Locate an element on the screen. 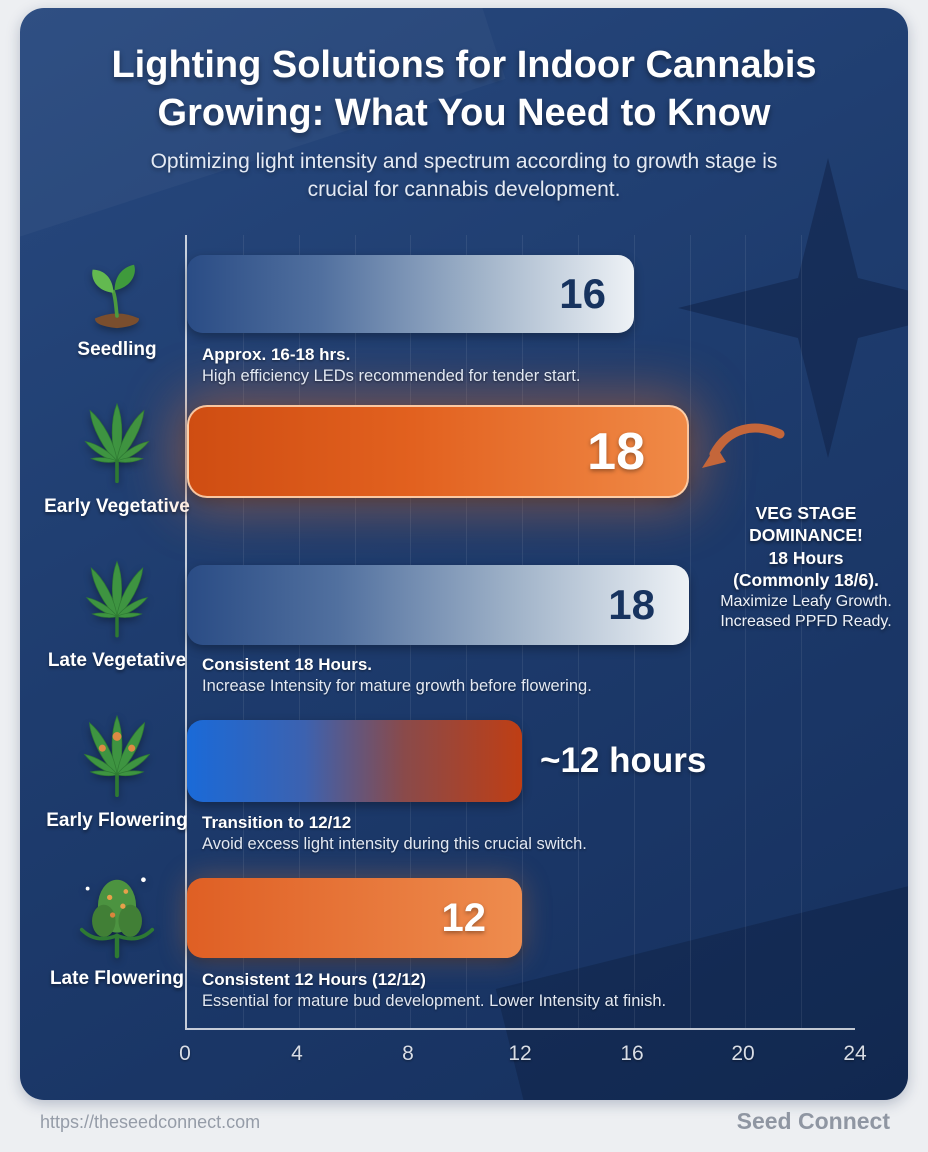  bar-late-vegetative: 18 is located at coordinates (438, 605).